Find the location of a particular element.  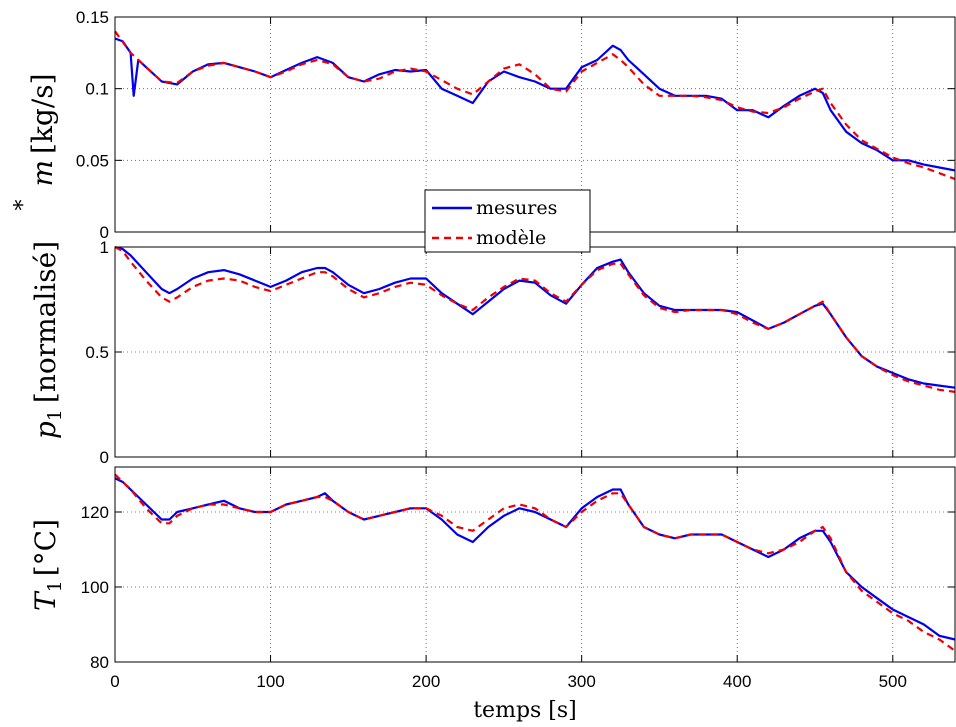

ylabel-pressure-var: p is located at coordinates (45, 430).